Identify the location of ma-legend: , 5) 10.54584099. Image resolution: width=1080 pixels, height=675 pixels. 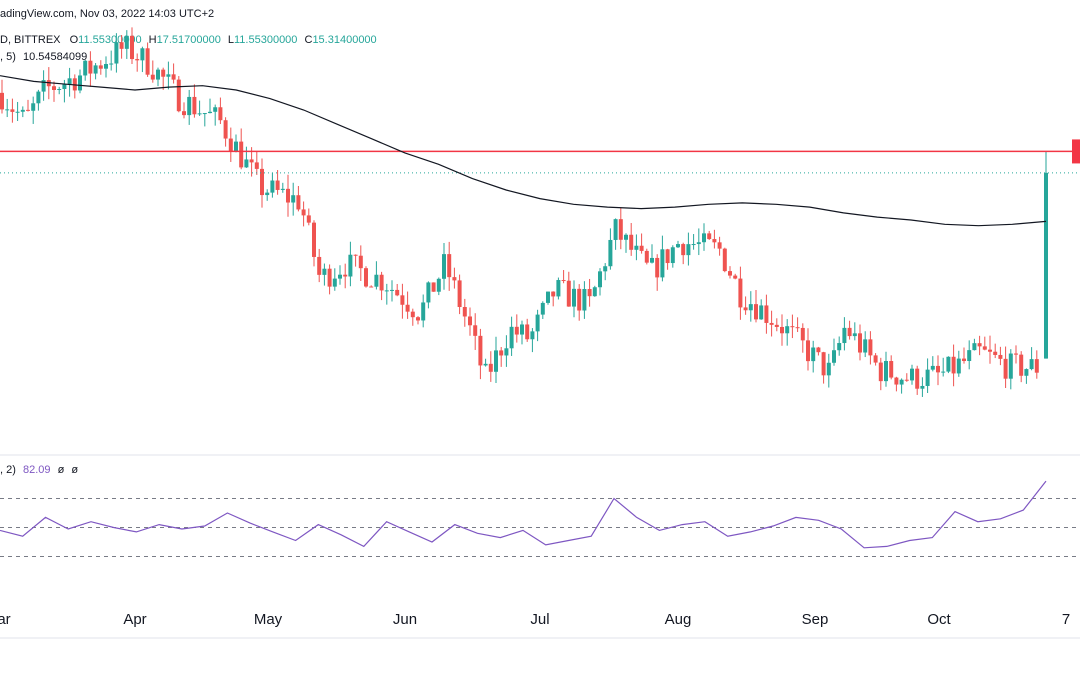
(43, 57).